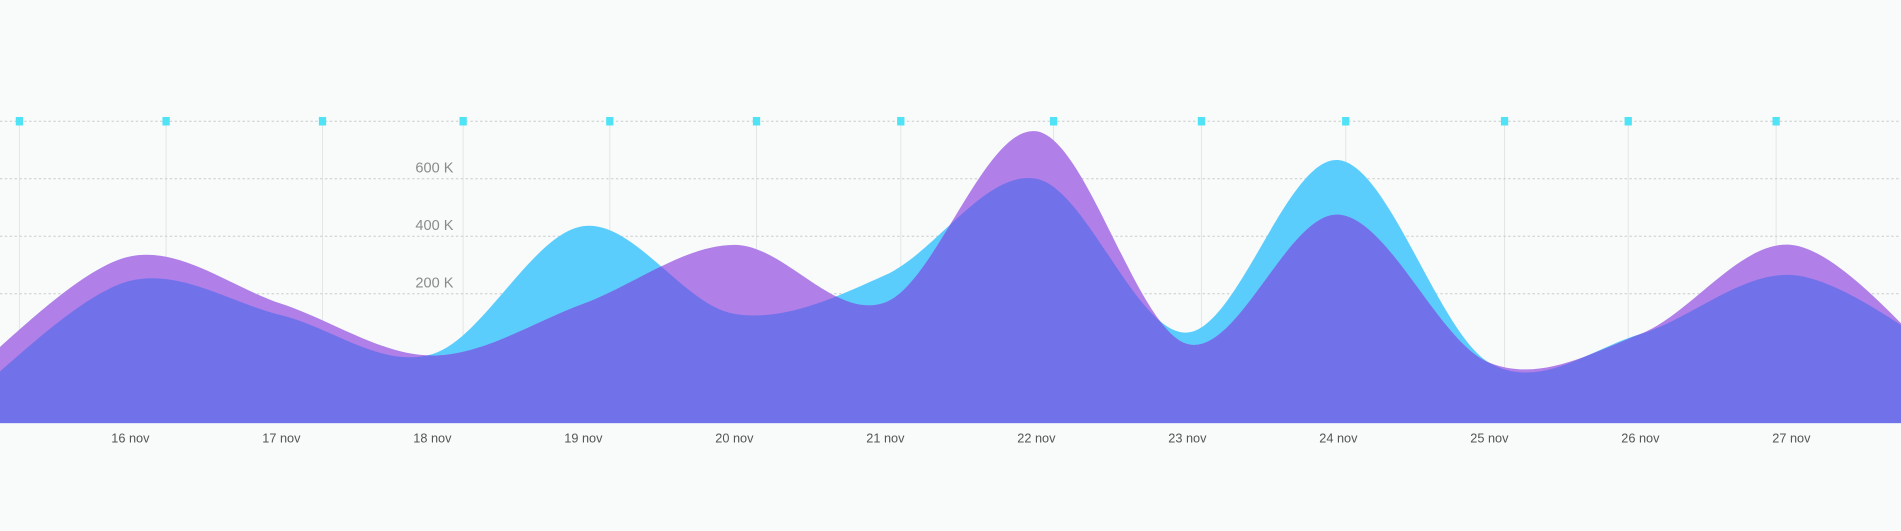  What do you see at coordinates (734, 438) in the screenshot?
I see `x-tick-label: 20 nov` at bounding box center [734, 438].